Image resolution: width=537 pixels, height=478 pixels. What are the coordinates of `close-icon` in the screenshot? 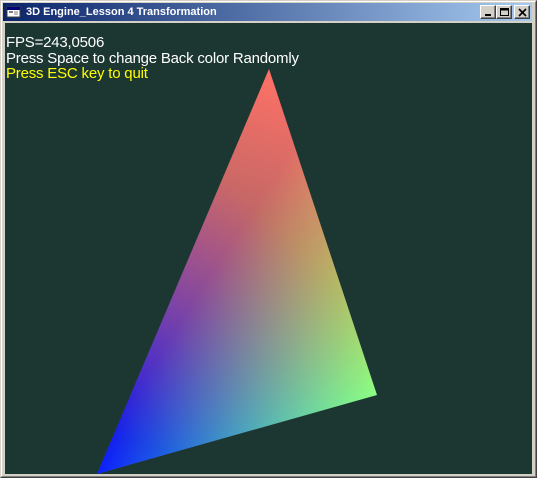 It's located at (522, 12).